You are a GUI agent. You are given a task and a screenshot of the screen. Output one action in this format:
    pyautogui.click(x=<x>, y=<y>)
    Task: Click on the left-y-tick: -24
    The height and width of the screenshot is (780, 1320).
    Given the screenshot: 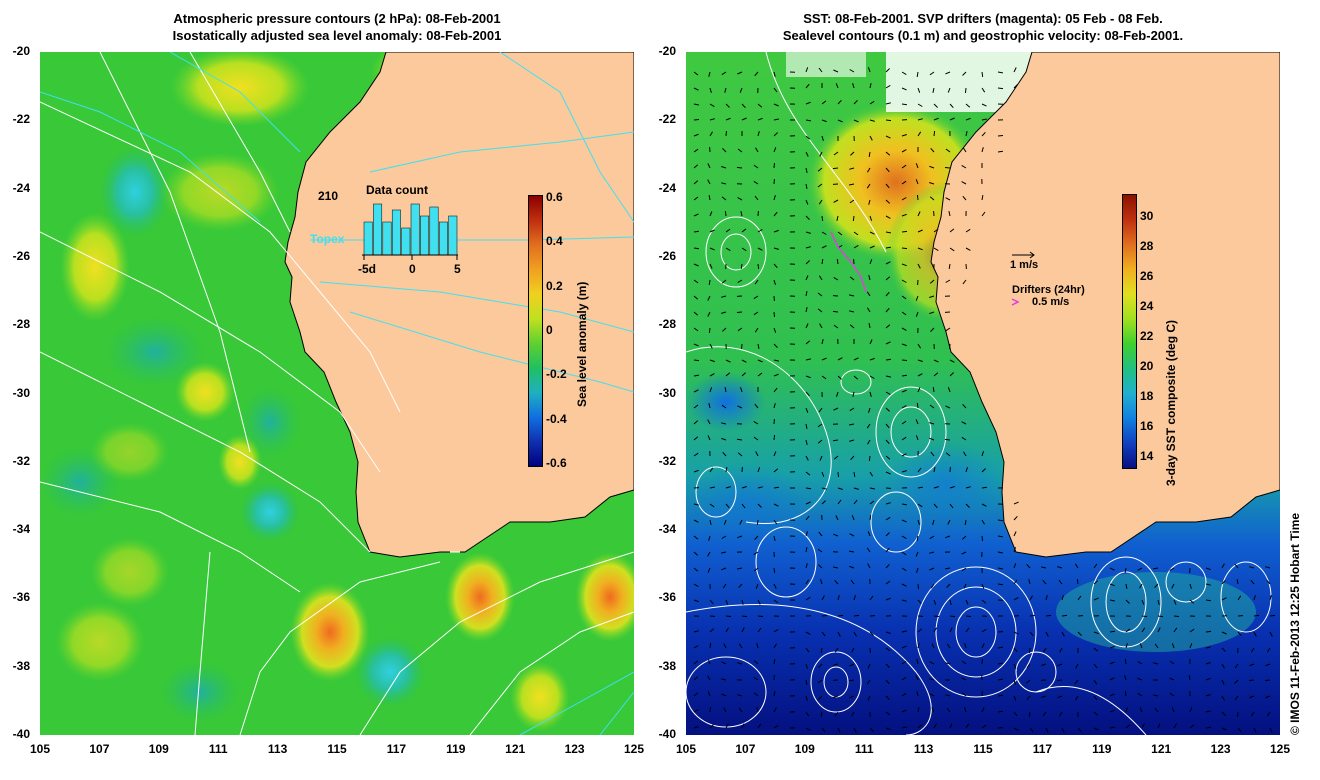 What is the action you would take?
    pyautogui.click(x=21, y=187)
    